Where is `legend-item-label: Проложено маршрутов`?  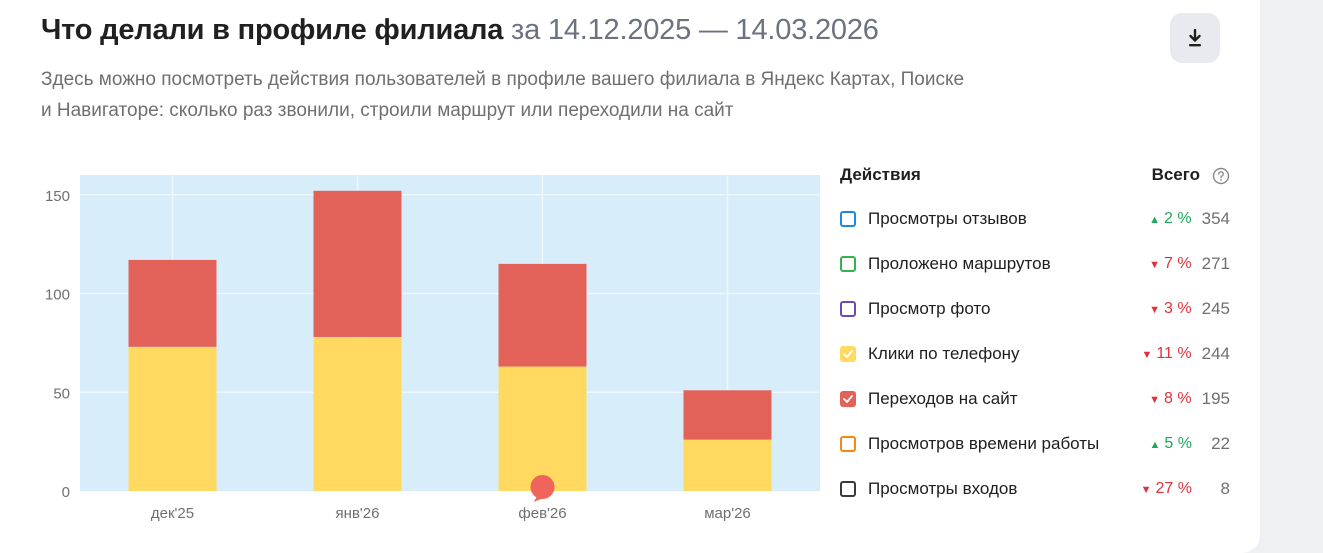
legend-item-label: Проложено маршрутов is located at coordinates (959, 263).